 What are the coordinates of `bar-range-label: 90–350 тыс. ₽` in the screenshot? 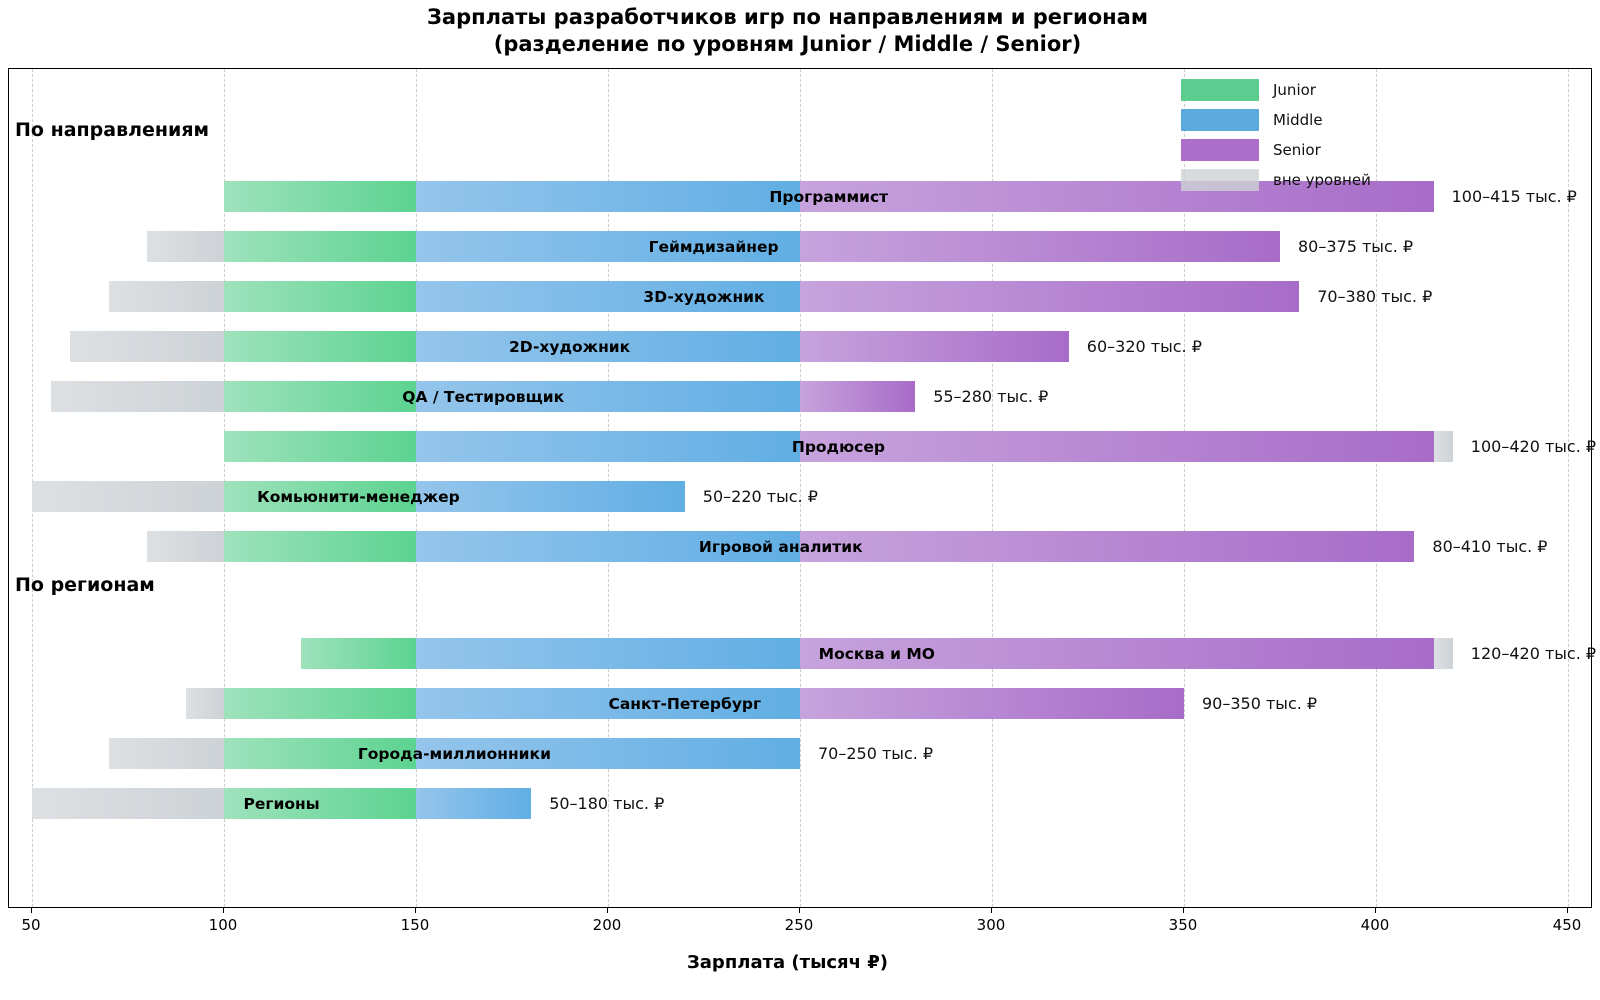 It's located at (1260, 703).